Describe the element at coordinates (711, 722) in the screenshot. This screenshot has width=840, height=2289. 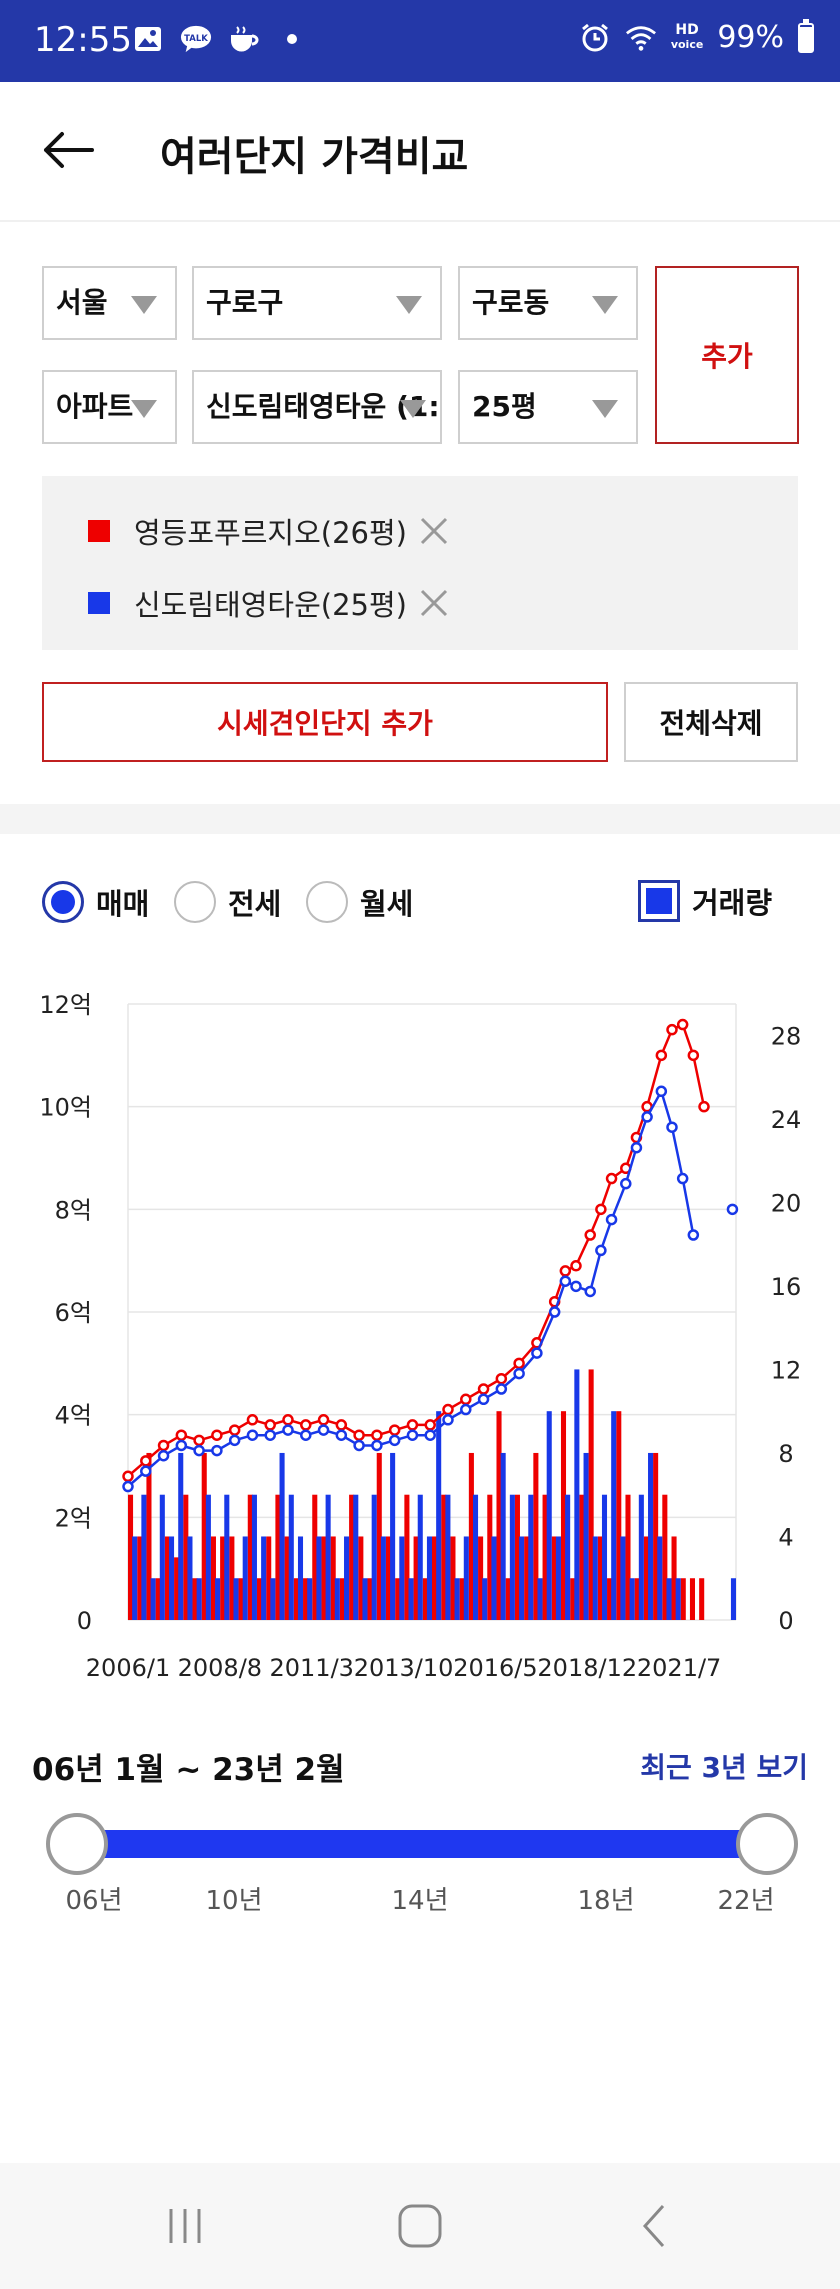
I see `delete-all-button: 전체삭제` at that location.